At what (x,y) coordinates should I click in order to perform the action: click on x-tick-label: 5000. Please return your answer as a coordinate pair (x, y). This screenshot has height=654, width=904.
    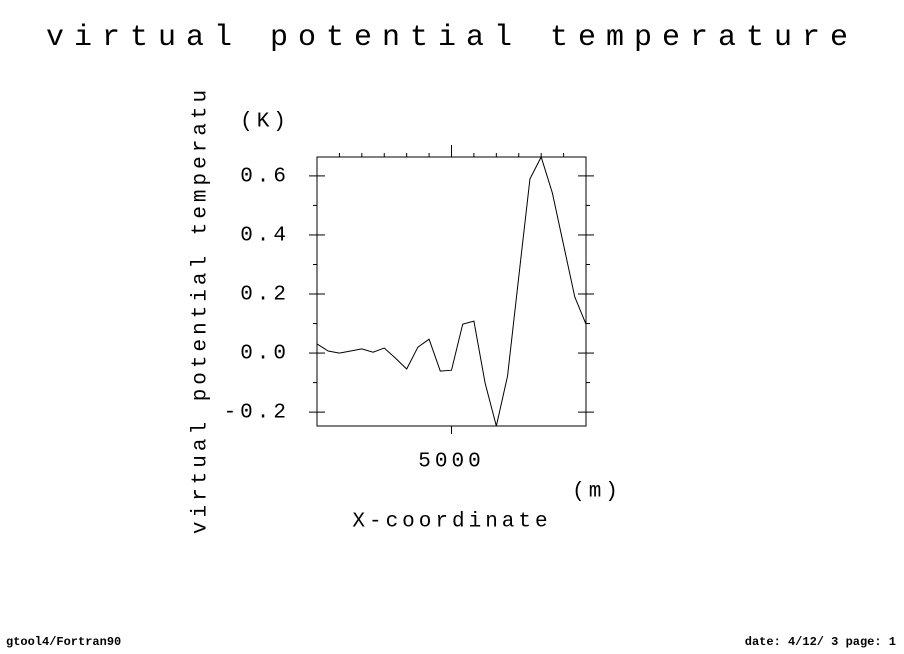
    Looking at the image, I should click on (451, 462).